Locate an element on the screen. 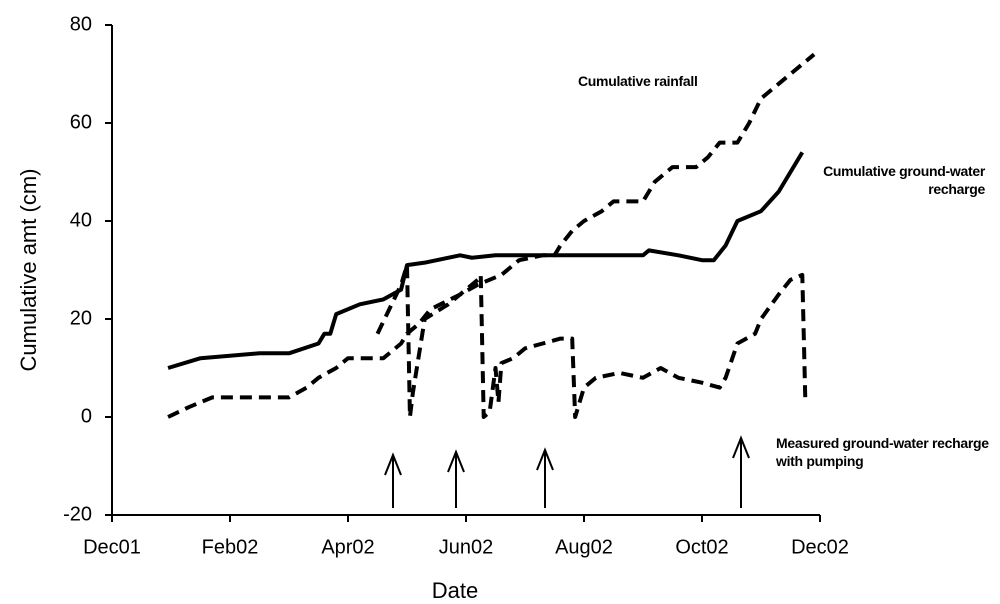 The width and height of the screenshot is (1000, 604). x-tick-label: Jun02 is located at coordinates (466, 547).